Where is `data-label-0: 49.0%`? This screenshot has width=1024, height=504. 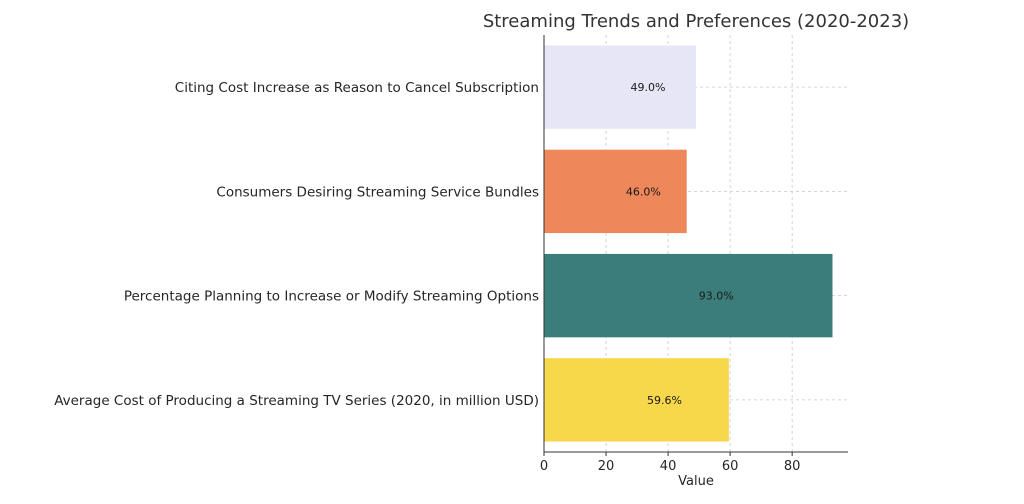
data-label-0: 49.0% is located at coordinates (648, 87).